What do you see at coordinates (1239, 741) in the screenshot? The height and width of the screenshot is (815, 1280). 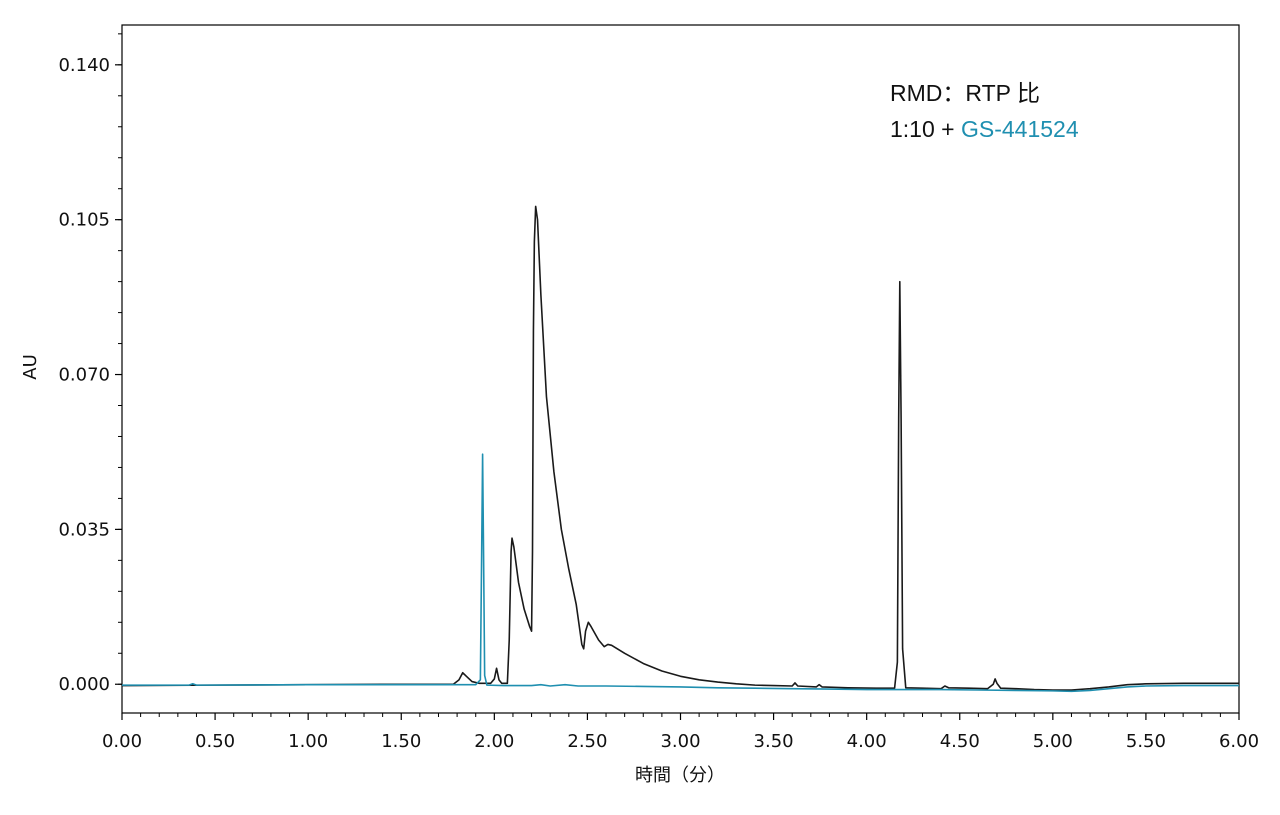 I see `x-tick-label: 6.00` at bounding box center [1239, 741].